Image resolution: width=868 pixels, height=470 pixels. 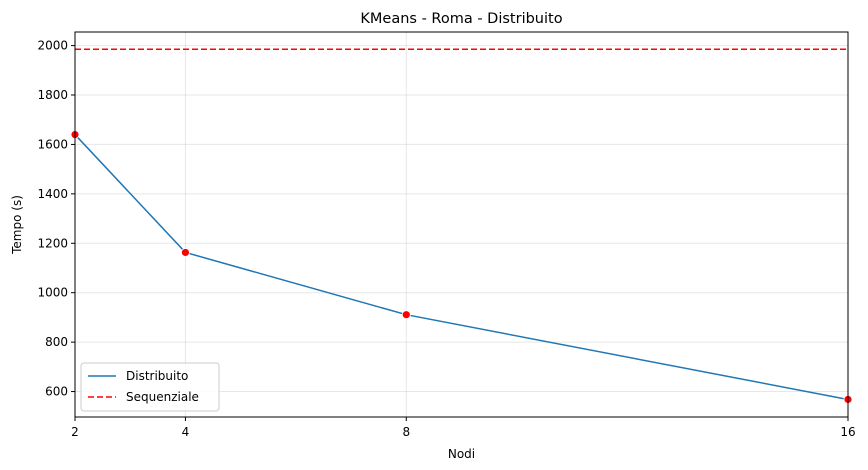 What do you see at coordinates (186, 432) in the screenshot?
I see `x-tick-label: 4` at bounding box center [186, 432].